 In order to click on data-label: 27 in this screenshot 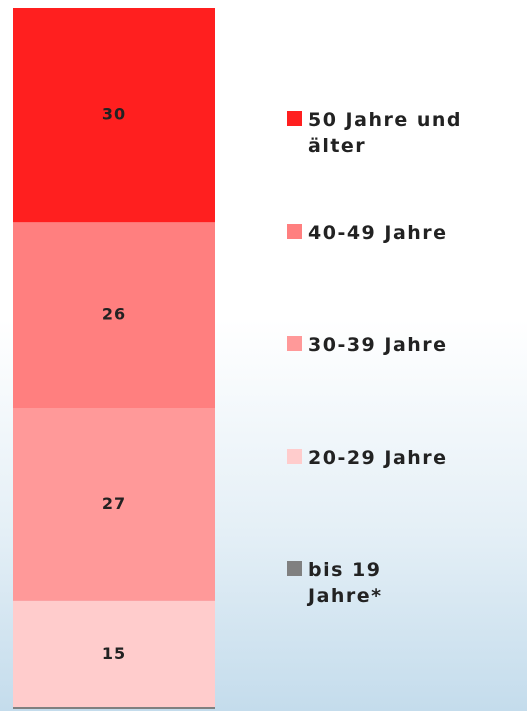, I will do `click(114, 503)`.